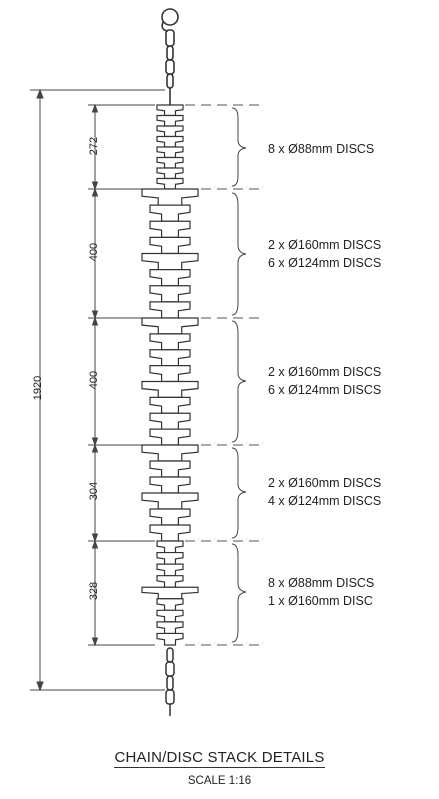  Describe the element at coordinates (325, 483) in the screenshot. I see `section-4-line-1: 2 x Ø160mm DISCS` at that location.